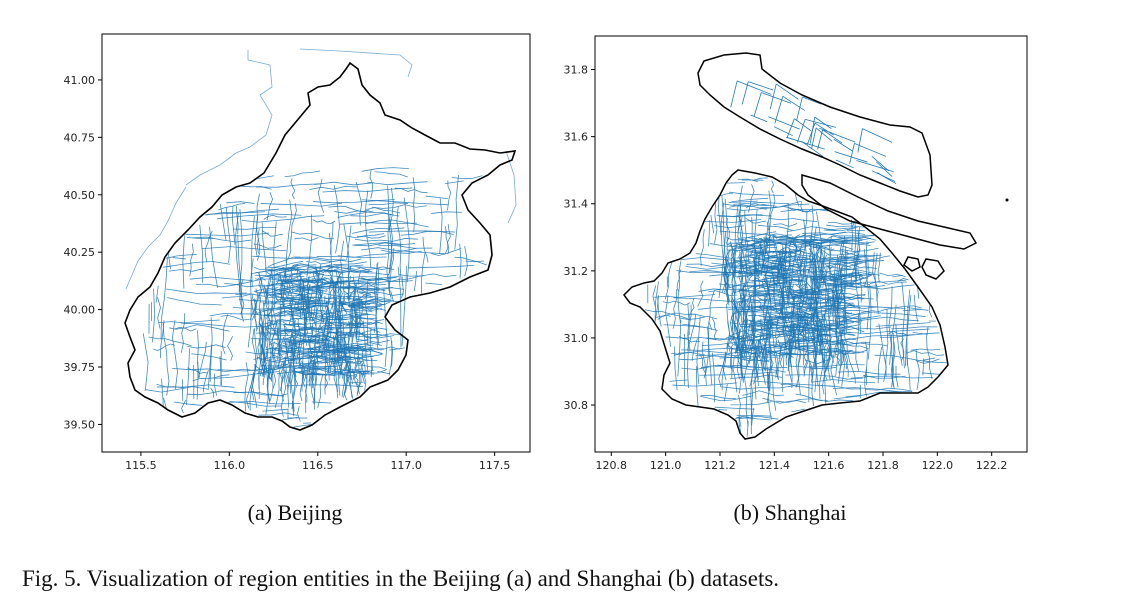 The width and height of the screenshot is (1121, 611). Describe the element at coordinates (576, 338) in the screenshot. I see `shanghai-y-tick-label: 31.0` at that location.